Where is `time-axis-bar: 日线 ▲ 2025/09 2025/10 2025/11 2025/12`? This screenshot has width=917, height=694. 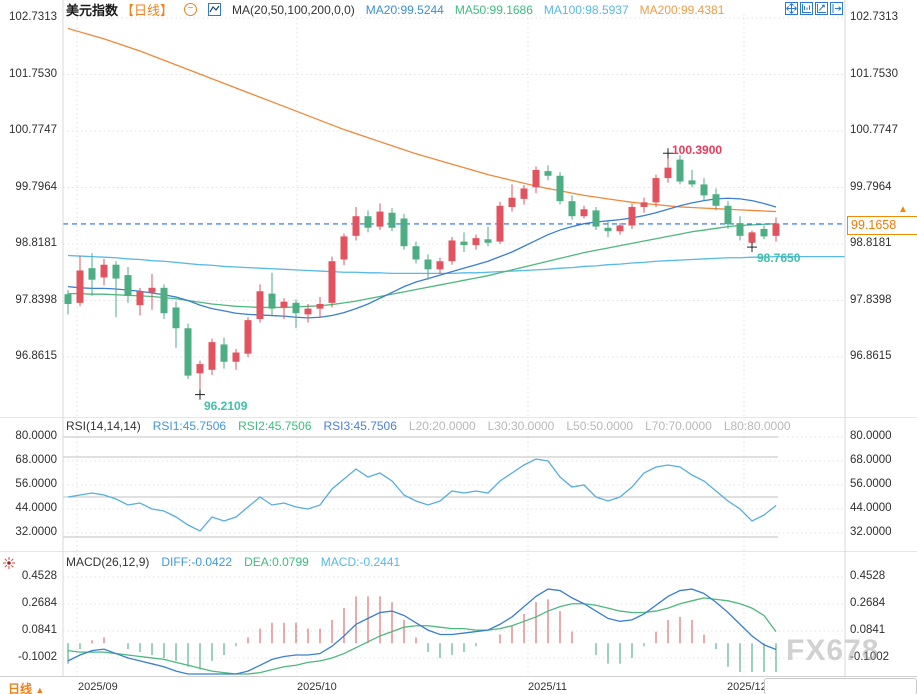 time-axis-bar: 日线 ▲ 2025/09 2025/10 2025/11 2025/12 is located at coordinates (458, 685).